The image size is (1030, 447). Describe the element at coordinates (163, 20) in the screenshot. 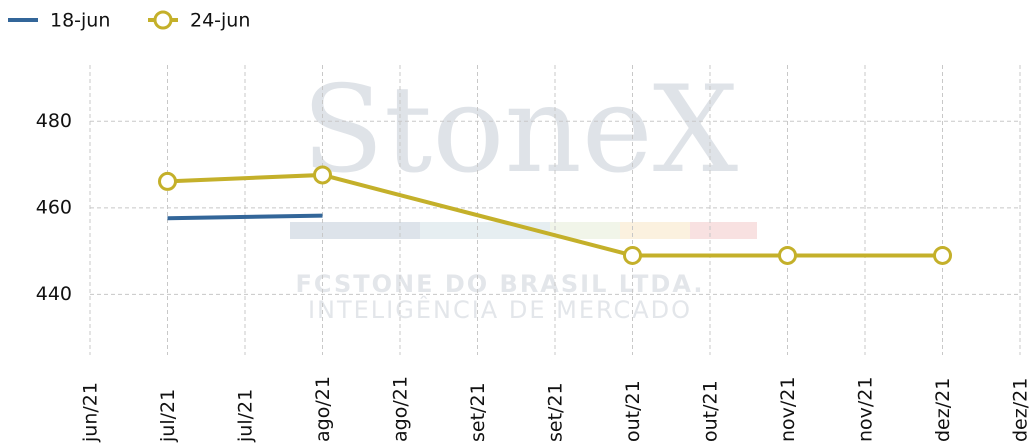

I see `legend-marker` at that location.